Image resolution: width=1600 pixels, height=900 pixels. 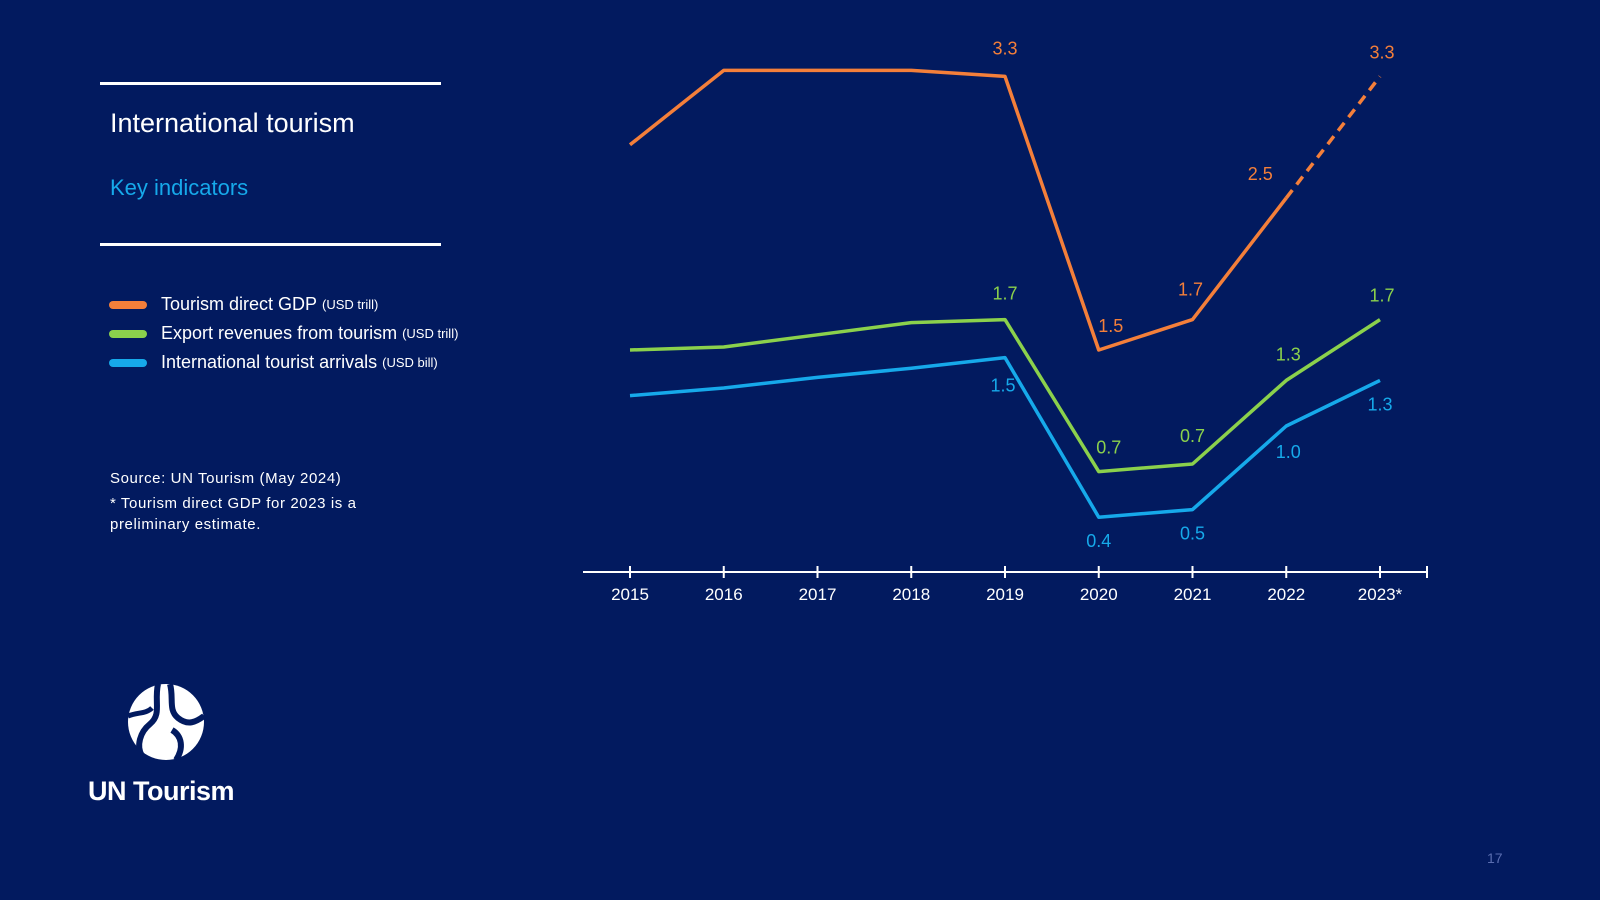 What do you see at coordinates (1192, 534) in the screenshot?
I see `data-label: 0.5` at bounding box center [1192, 534].